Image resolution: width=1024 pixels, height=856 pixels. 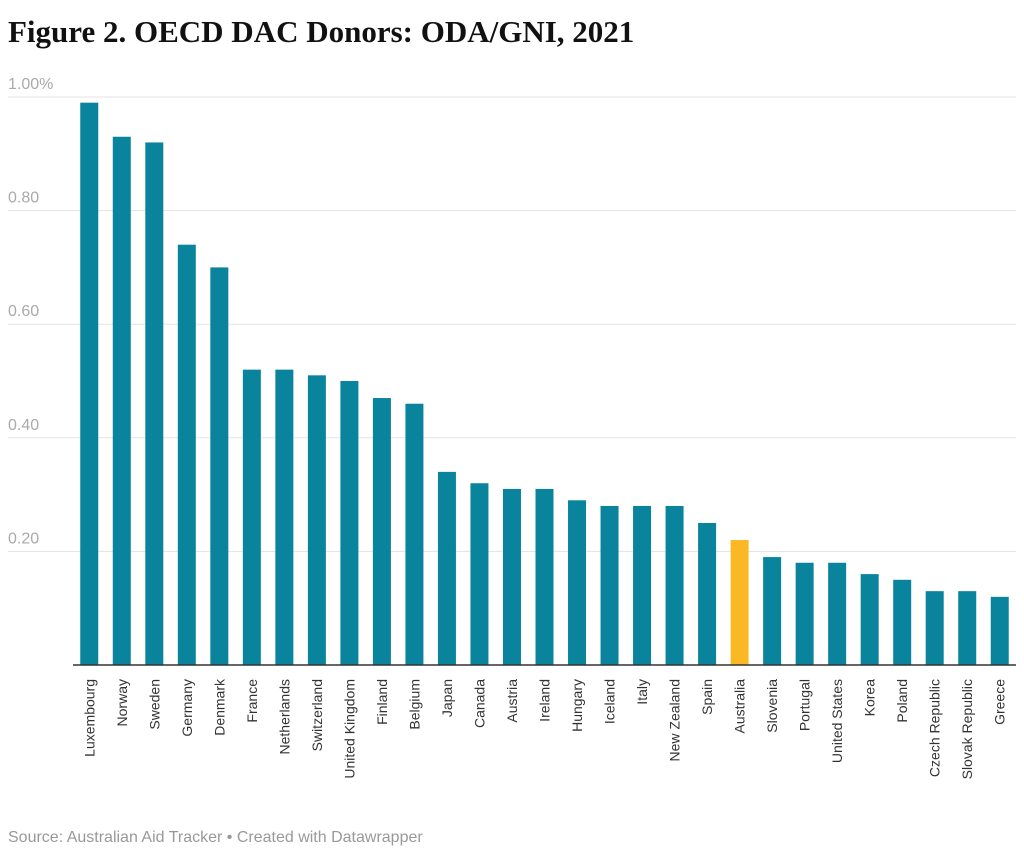 What do you see at coordinates (675, 720) in the screenshot?
I see `x-tick-label: New Zealand` at bounding box center [675, 720].